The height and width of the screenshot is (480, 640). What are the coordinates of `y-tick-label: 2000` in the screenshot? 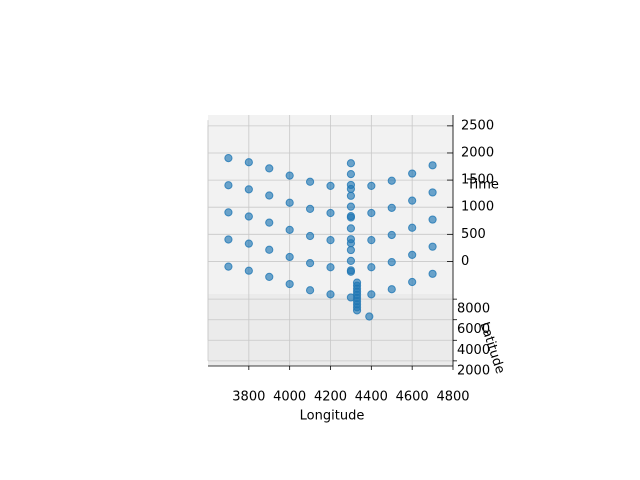 It's located at (473, 370).